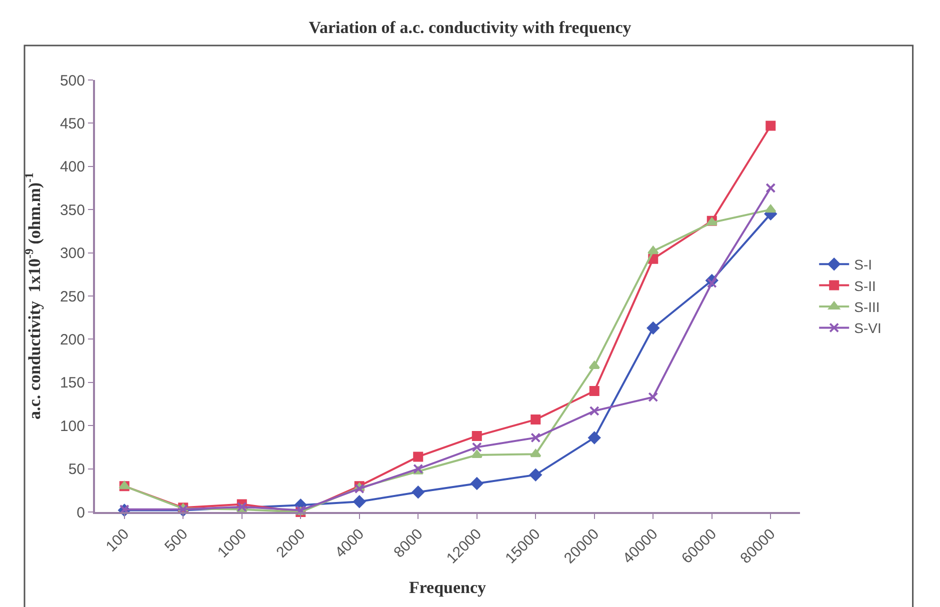  I want to click on legend-label: S-III, so click(867, 306).